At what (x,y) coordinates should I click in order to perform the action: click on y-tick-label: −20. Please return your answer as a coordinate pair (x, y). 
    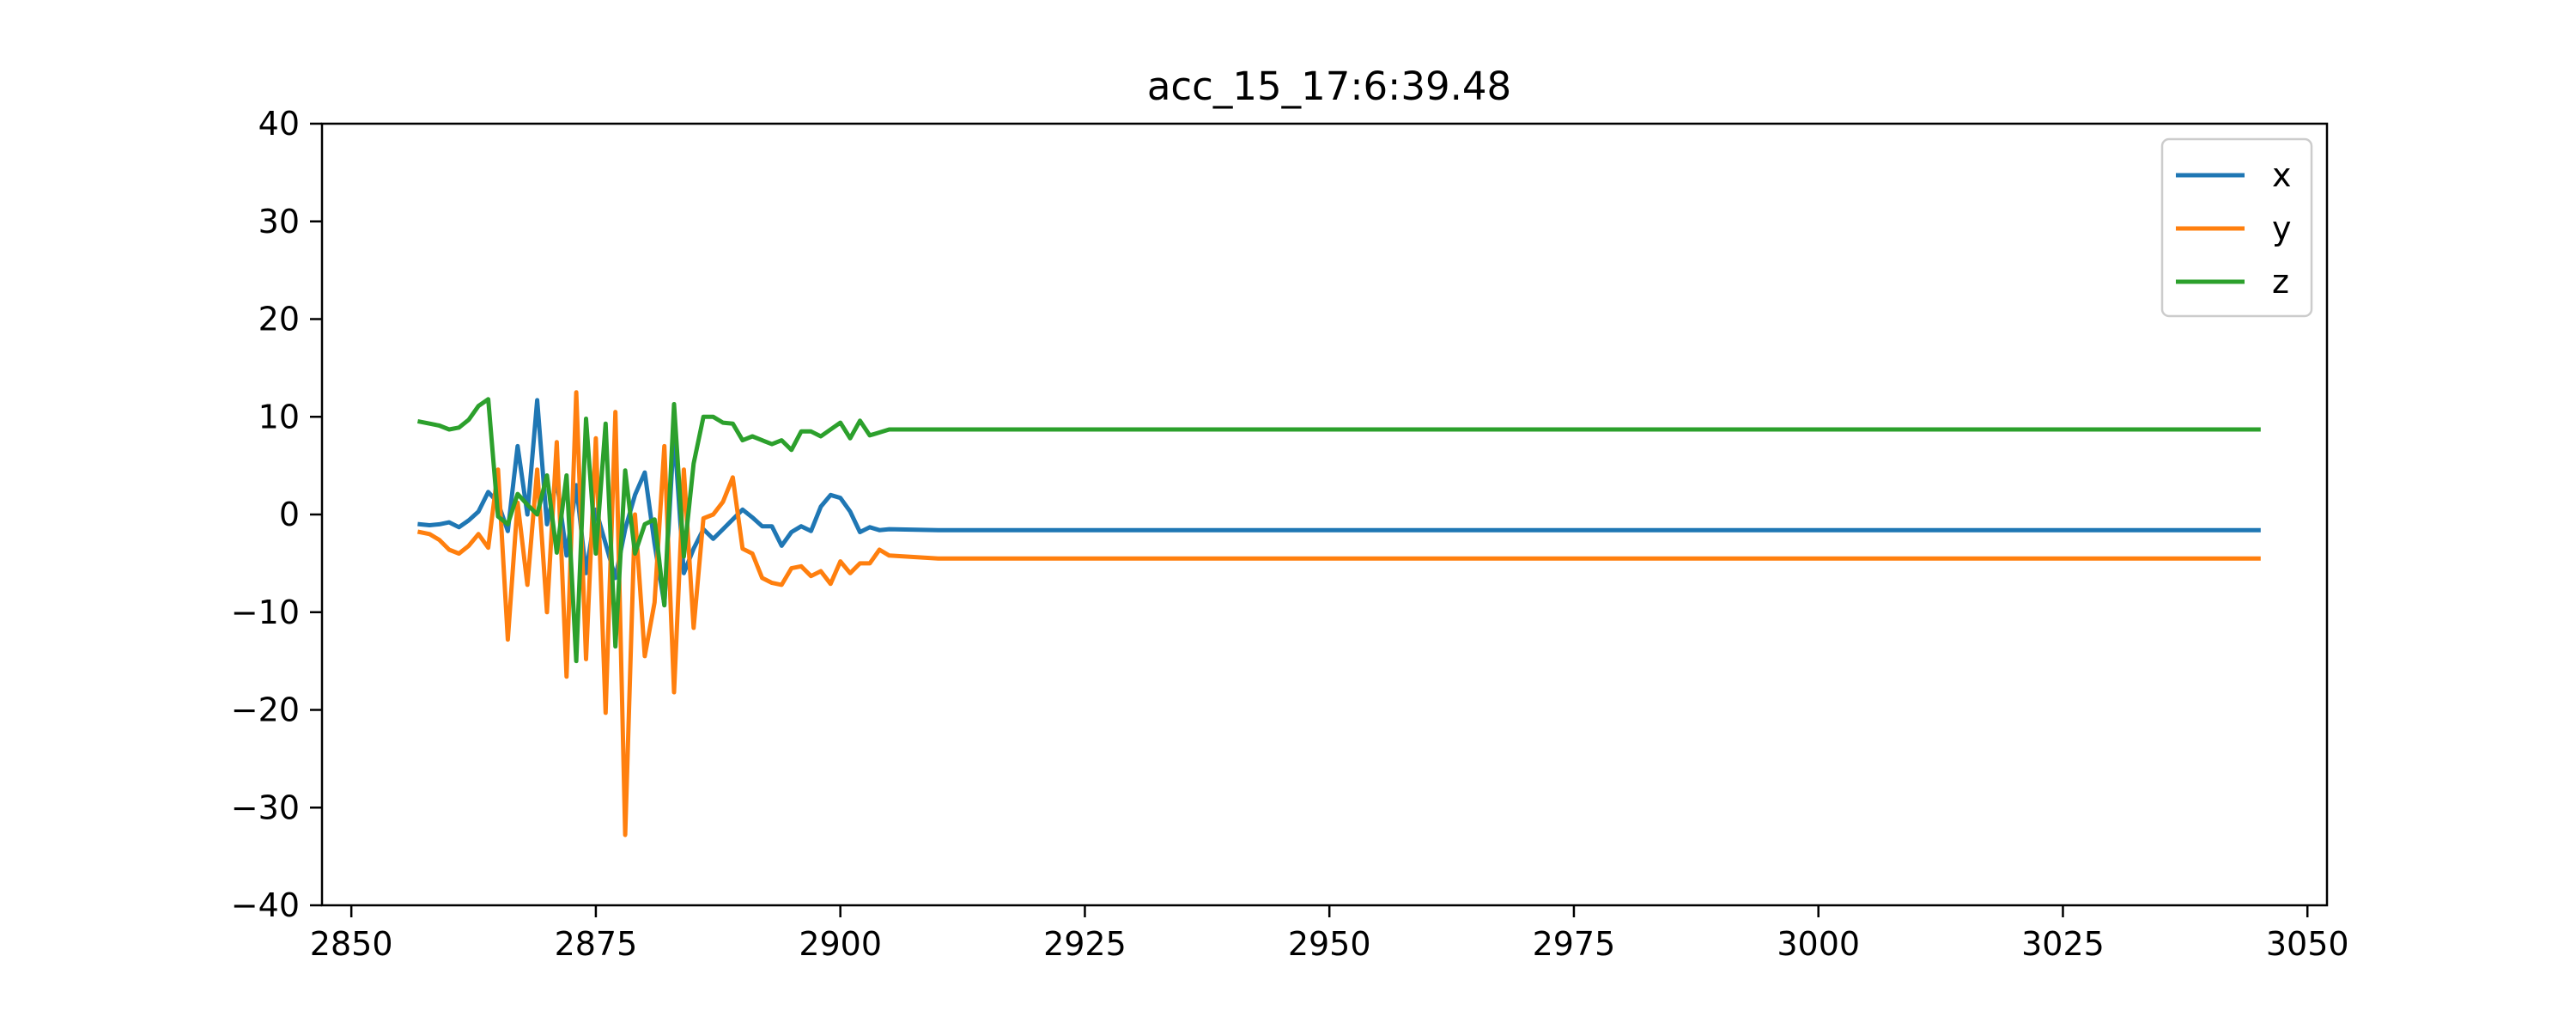
    Looking at the image, I should click on (265, 710).